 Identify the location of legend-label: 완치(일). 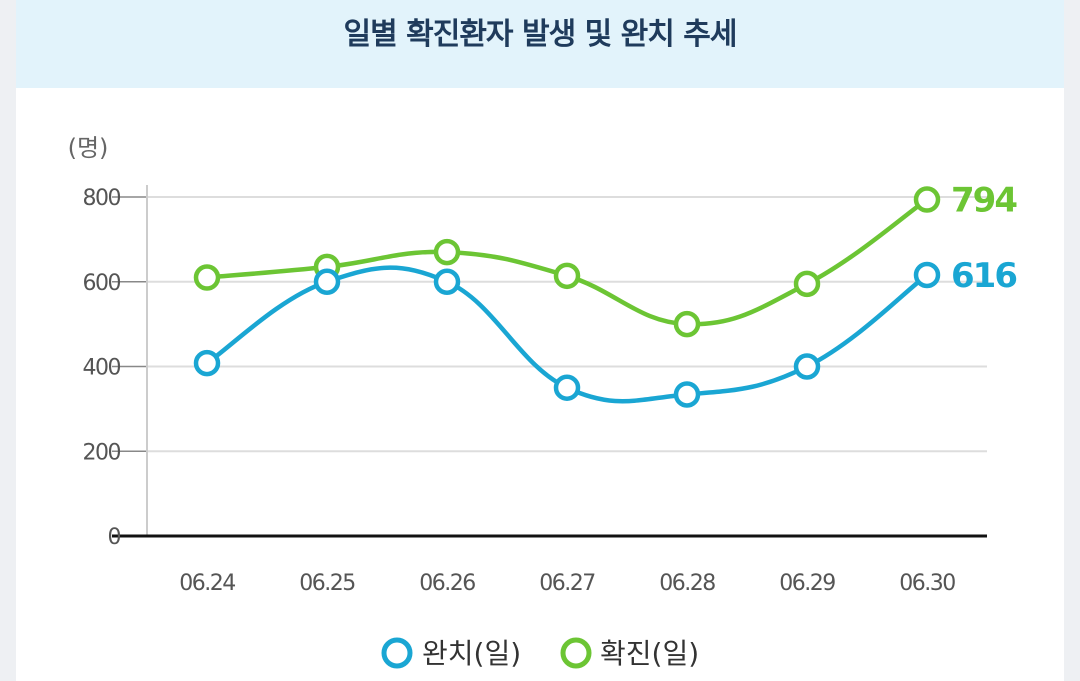
(471, 653).